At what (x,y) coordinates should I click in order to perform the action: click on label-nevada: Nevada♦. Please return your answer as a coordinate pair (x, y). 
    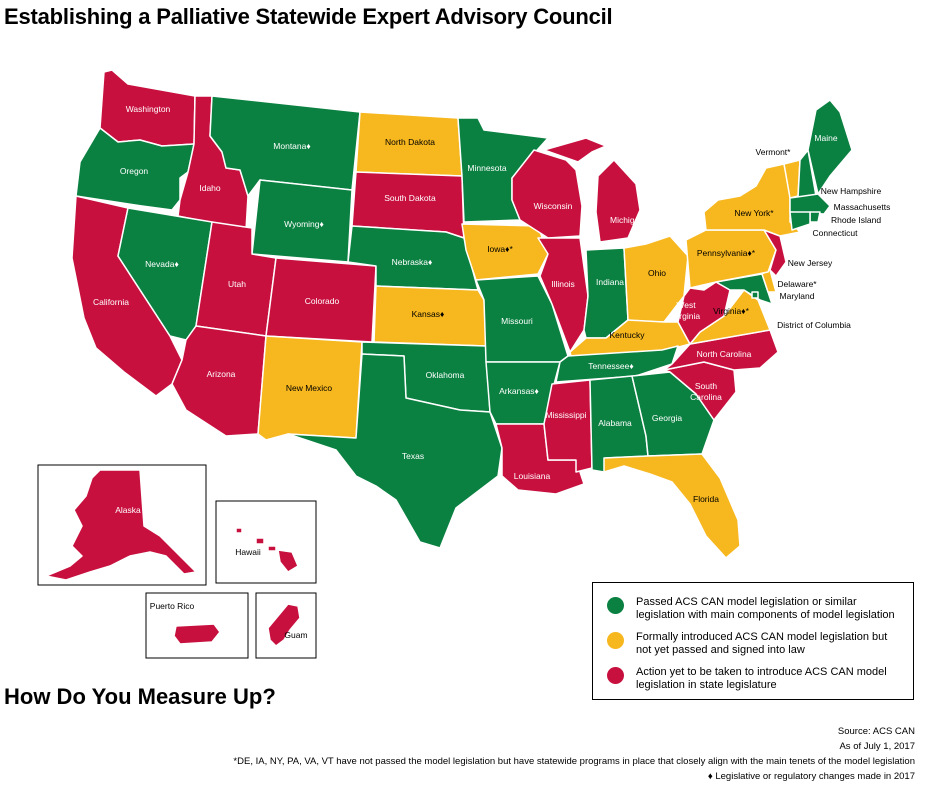
    Looking at the image, I should click on (162, 264).